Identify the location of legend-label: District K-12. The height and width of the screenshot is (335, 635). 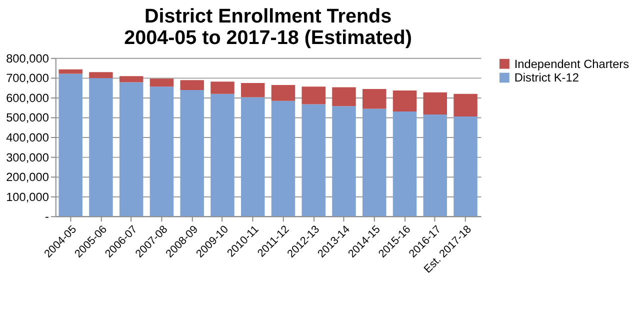
(546, 77).